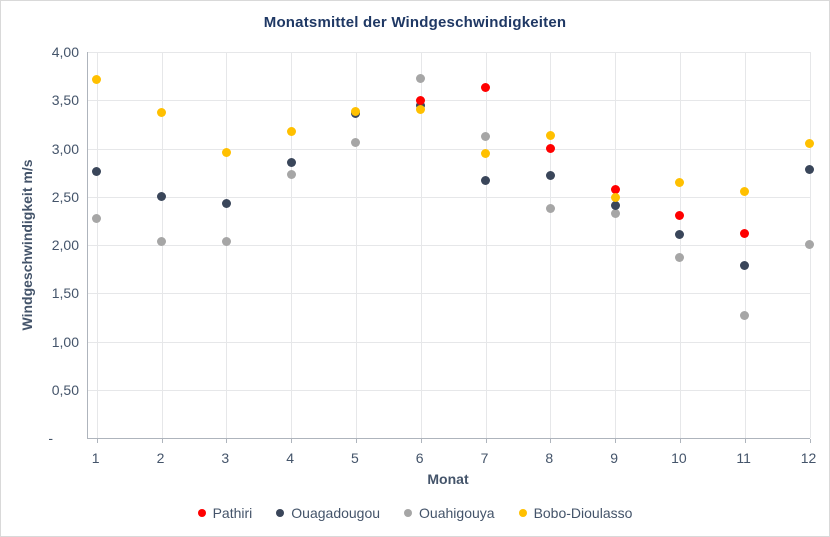  Describe the element at coordinates (232, 513) in the screenshot. I see `legend-label: Pathiri` at that location.